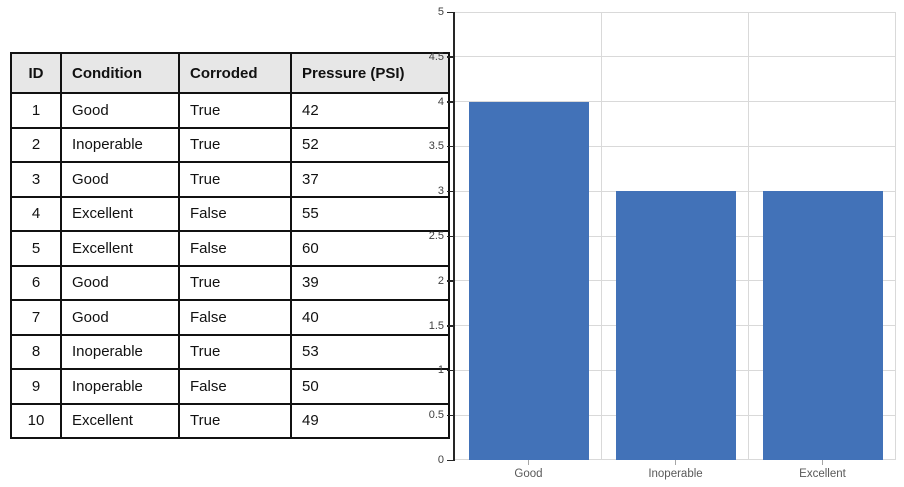 The image size is (904, 487). What do you see at coordinates (370, 213) in the screenshot?
I see `table-cell: 55` at bounding box center [370, 213].